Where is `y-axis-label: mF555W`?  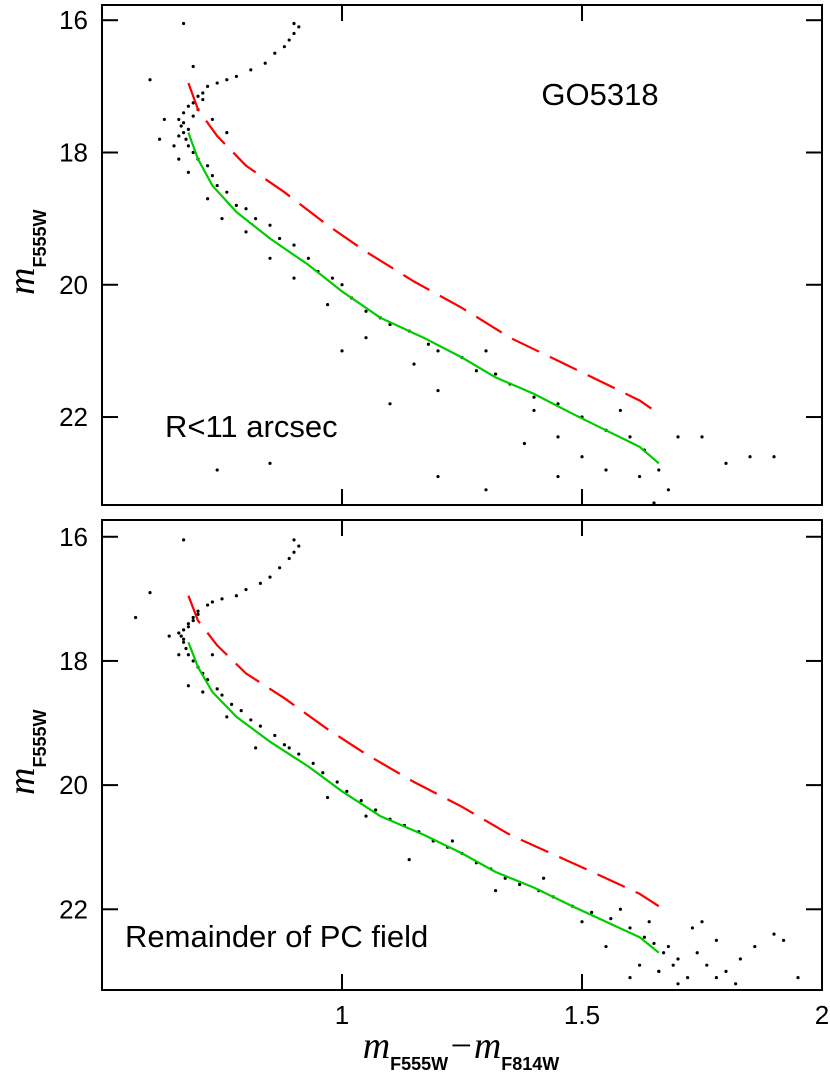
y-axis-label: mF555W is located at coordinates (25, 752).